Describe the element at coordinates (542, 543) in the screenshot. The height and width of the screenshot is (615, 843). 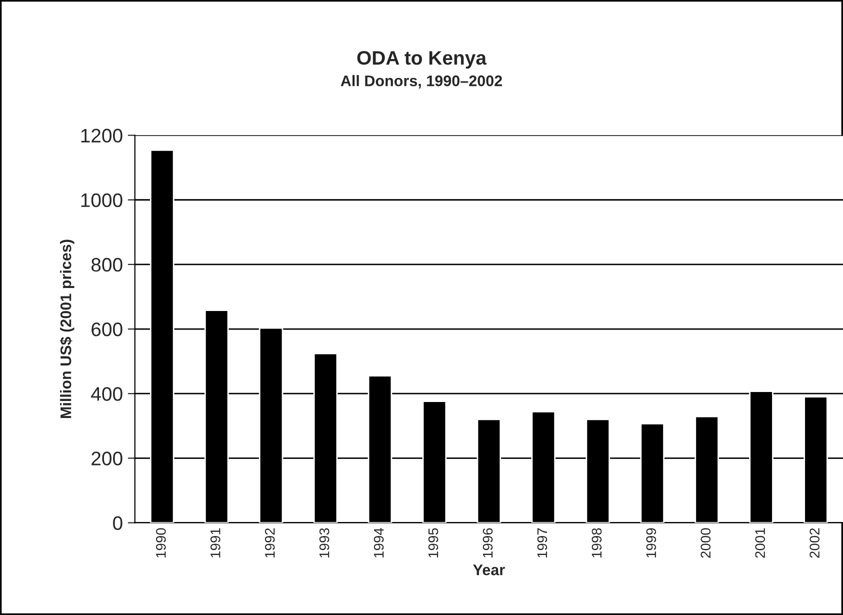
I see `x-tick-label: 1997` at that location.